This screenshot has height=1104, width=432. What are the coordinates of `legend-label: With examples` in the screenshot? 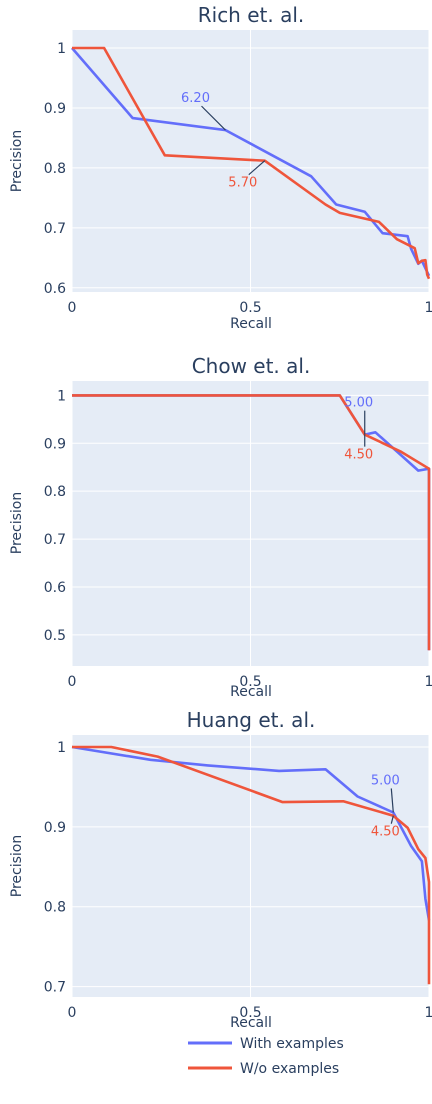 It's located at (292, 1044).